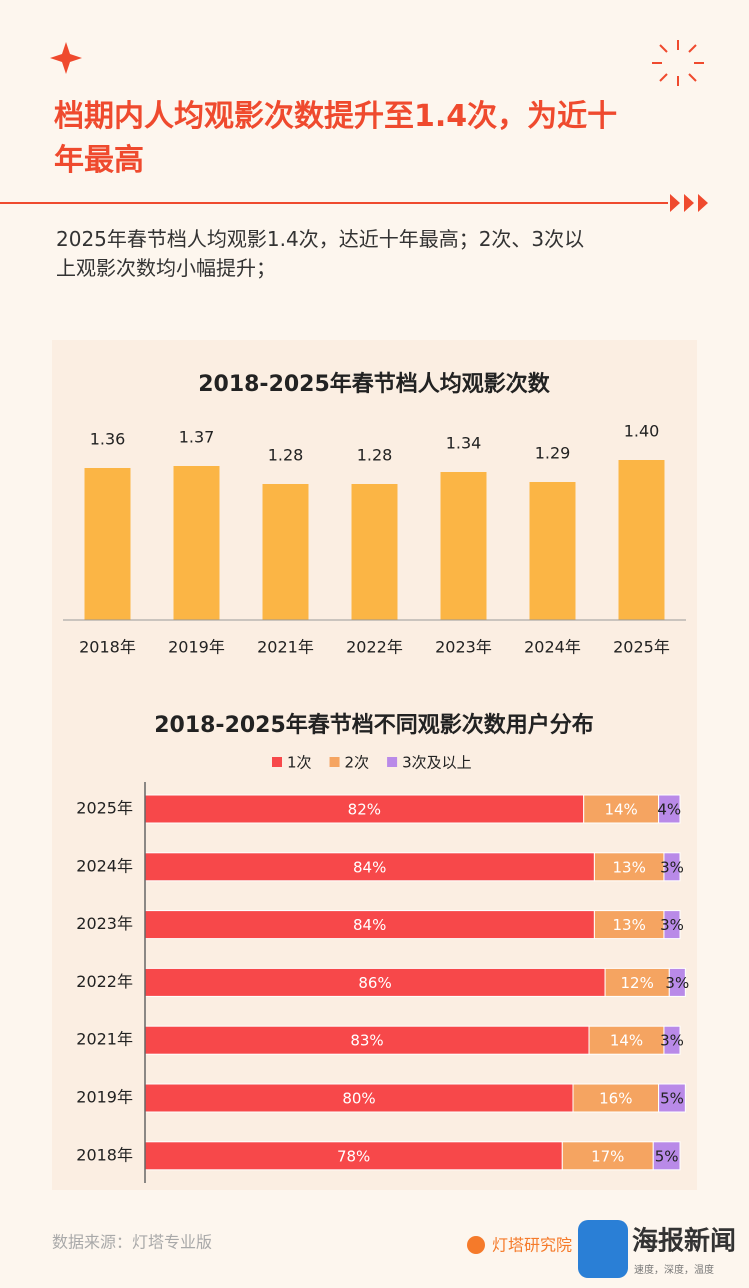 The height and width of the screenshot is (1288, 749). What do you see at coordinates (678, 63) in the screenshot?
I see `firework-icon` at bounding box center [678, 63].